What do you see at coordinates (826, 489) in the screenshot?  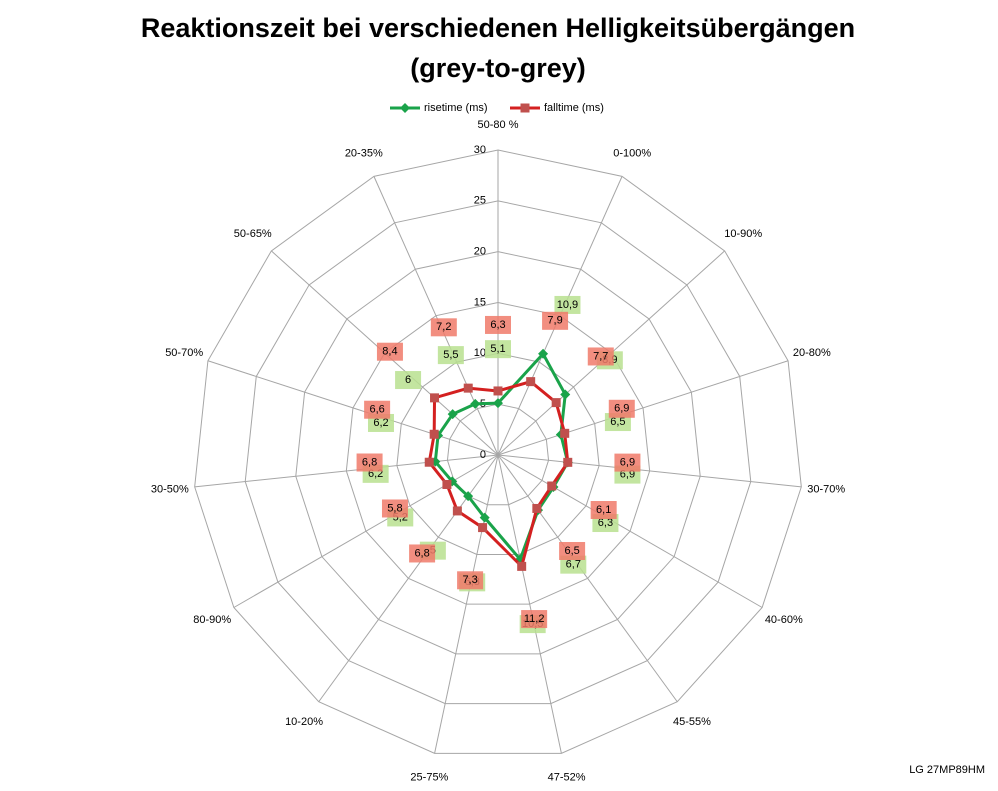 I see `category-label: 30-70%` at bounding box center [826, 489].